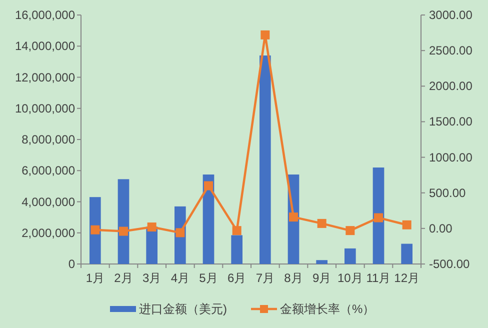 The image size is (488, 328). What do you see at coordinates (293, 278) in the screenshot?
I see `x-tick-label: 8月` at bounding box center [293, 278].